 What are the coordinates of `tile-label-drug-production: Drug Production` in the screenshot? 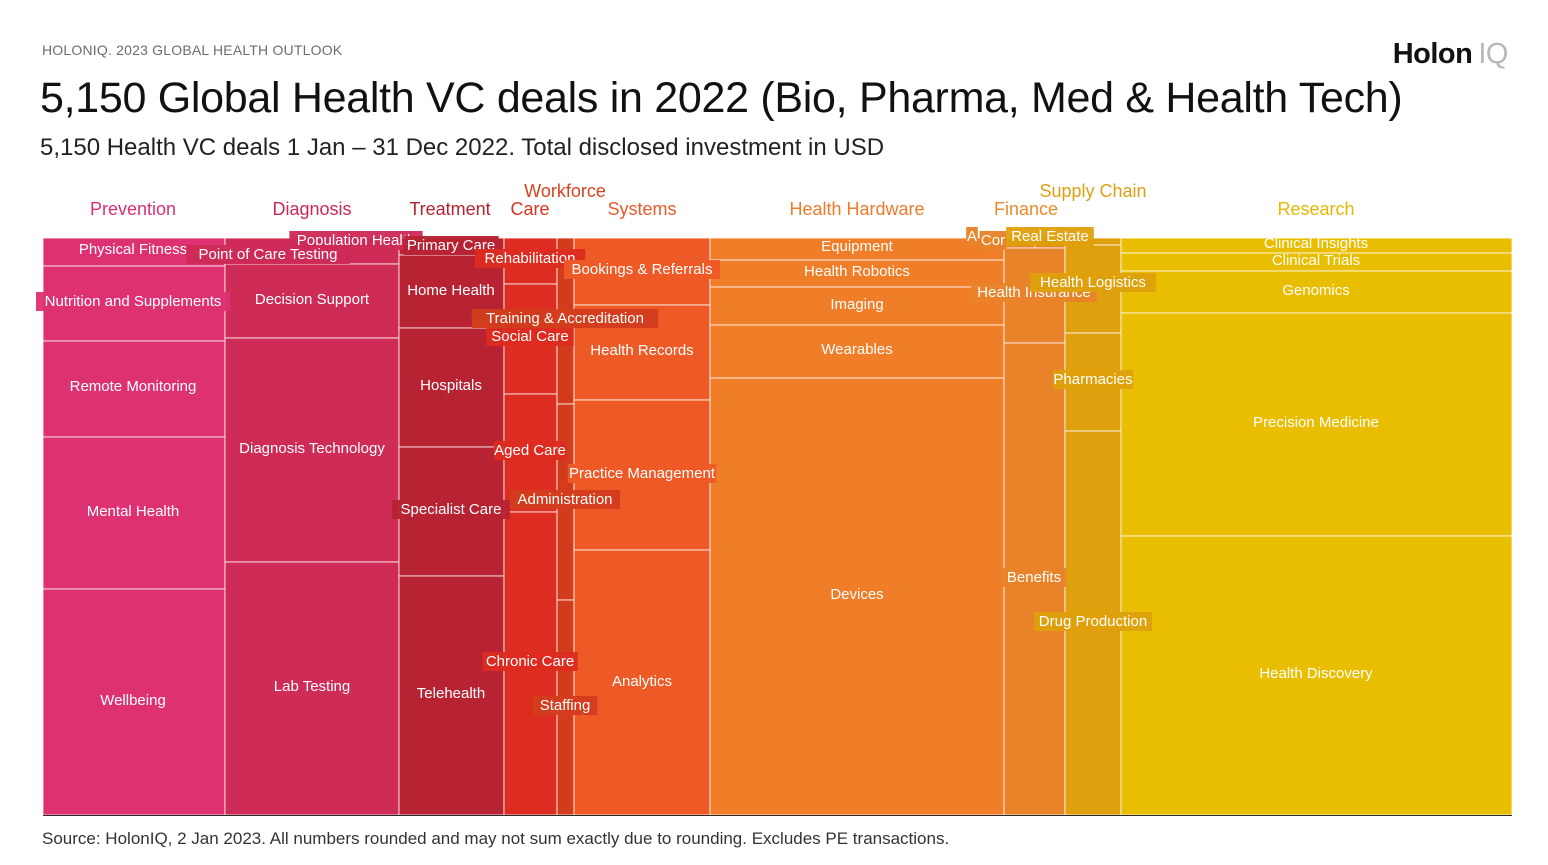 It's located at (1093, 621).